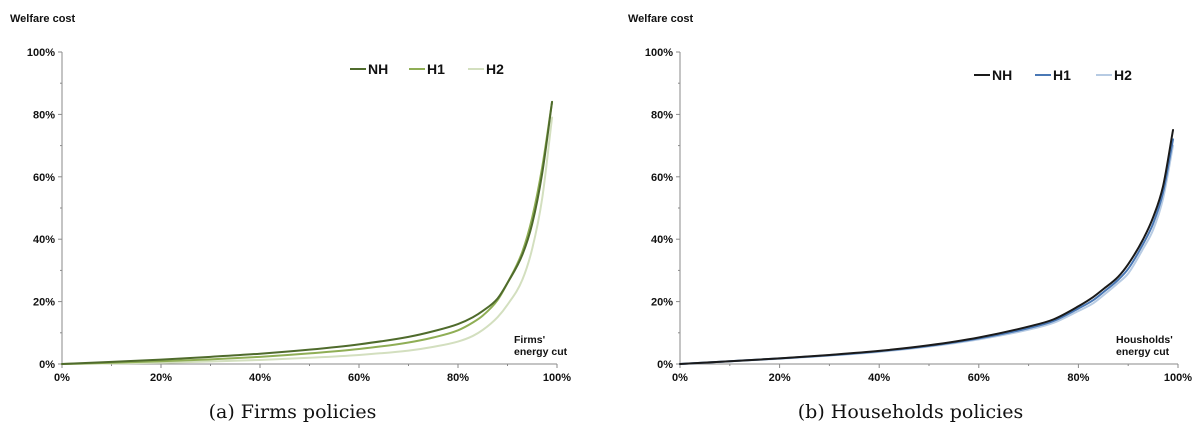 Image resolution: width=1193 pixels, height=429 pixels. What do you see at coordinates (910, 412) in the screenshot?
I see `chart-caption: (b) Households policies` at bounding box center [910, 412].